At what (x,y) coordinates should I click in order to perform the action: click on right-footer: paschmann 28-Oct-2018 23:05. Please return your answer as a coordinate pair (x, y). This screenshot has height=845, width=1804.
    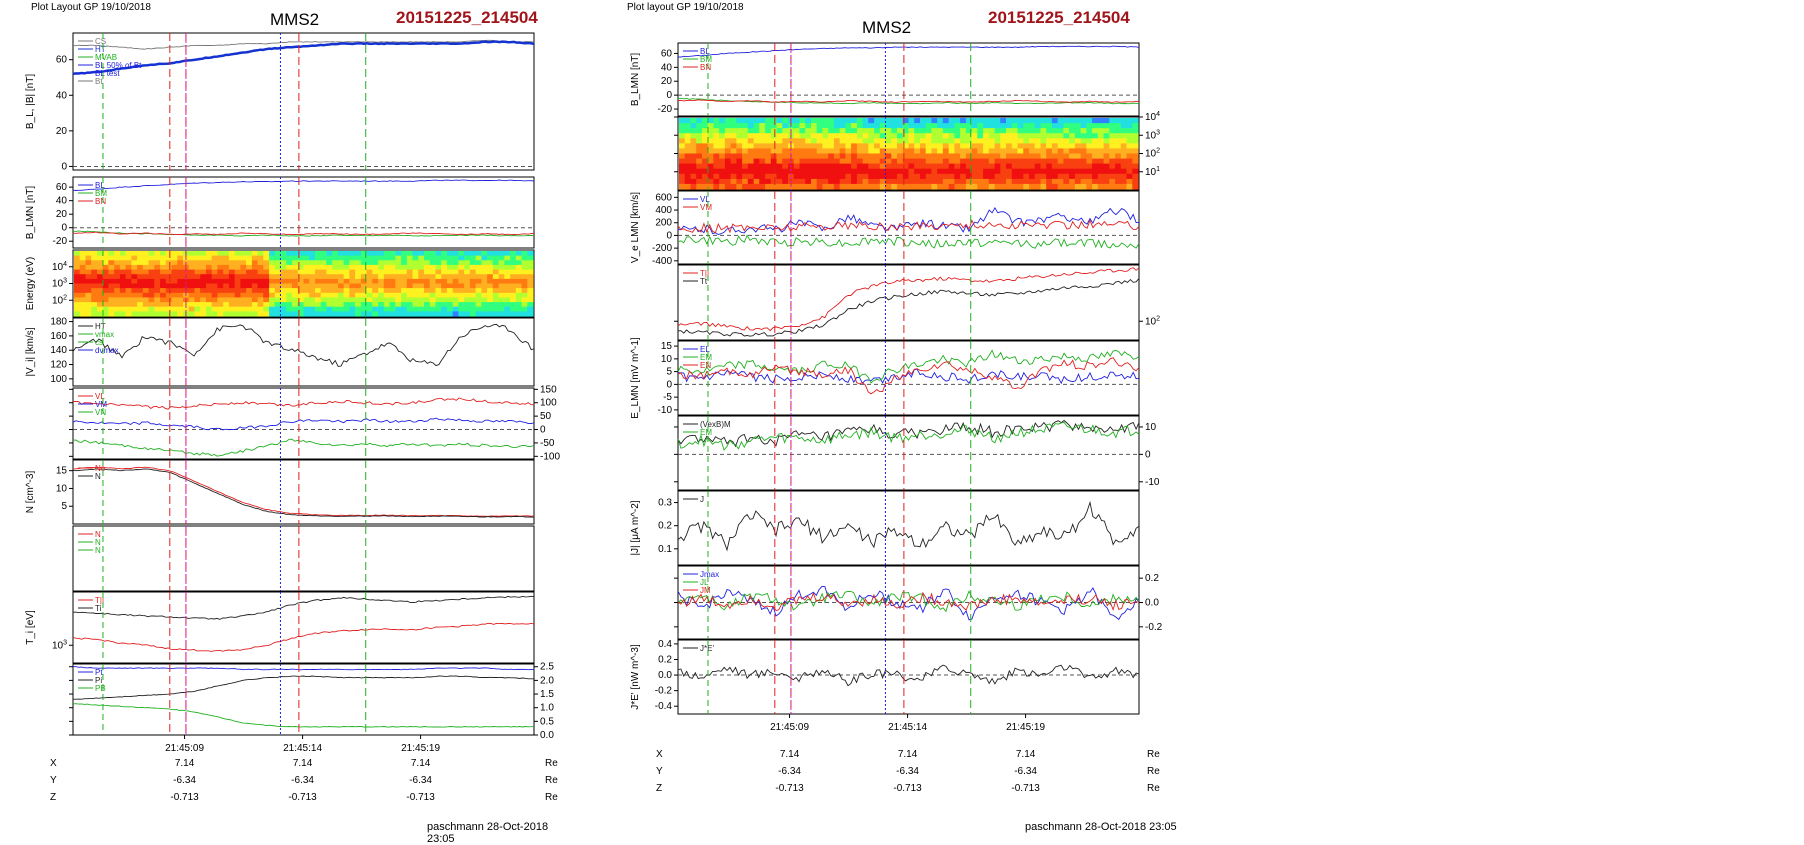
    Looking at the image, I should click on (1101, 827).